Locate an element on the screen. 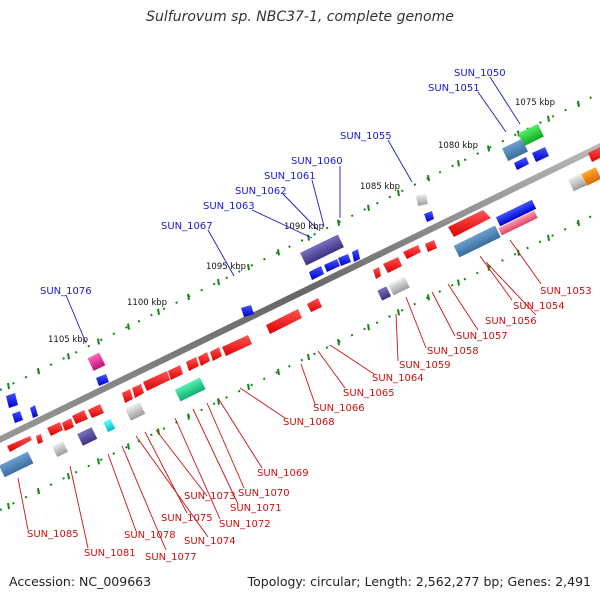 This screenshot has height=600, width=600. gene-label: SUN_1085 is located at coordinates (53, 534).